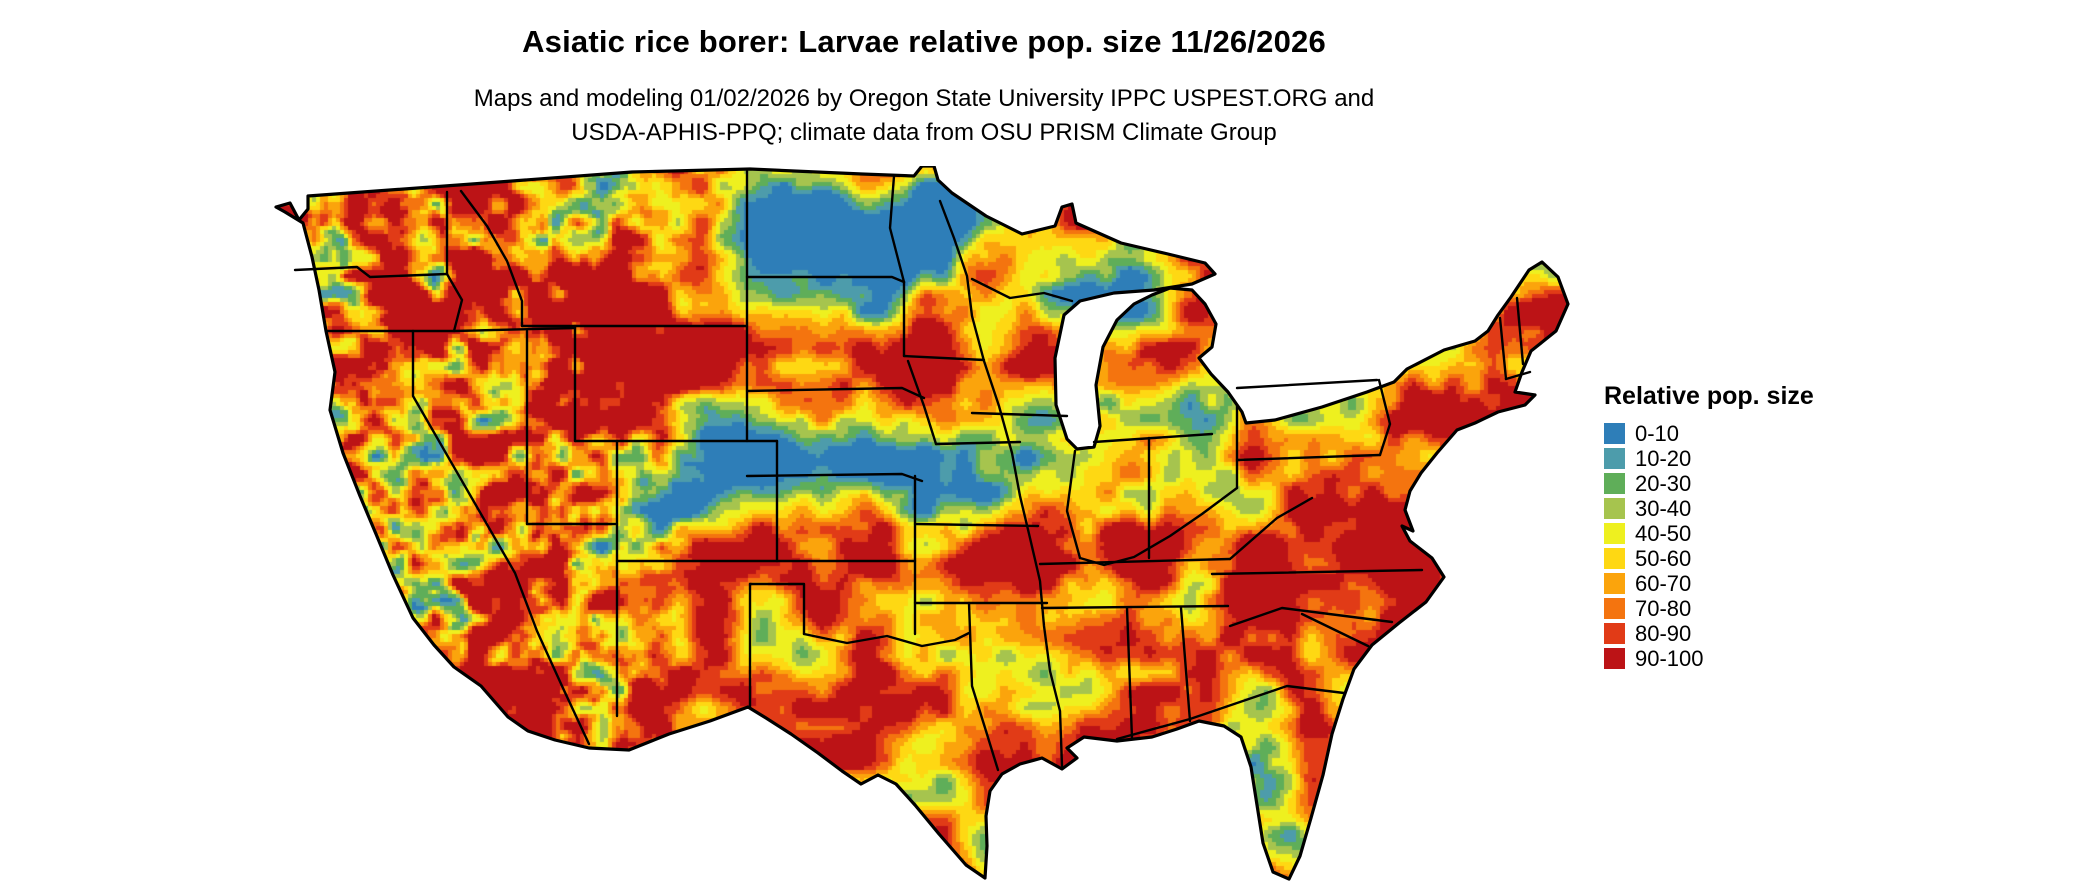 Image resolution: width=2100 pixels, height=892 pixels. I want to click on legend-item: 50-60, so click(1744, 558).